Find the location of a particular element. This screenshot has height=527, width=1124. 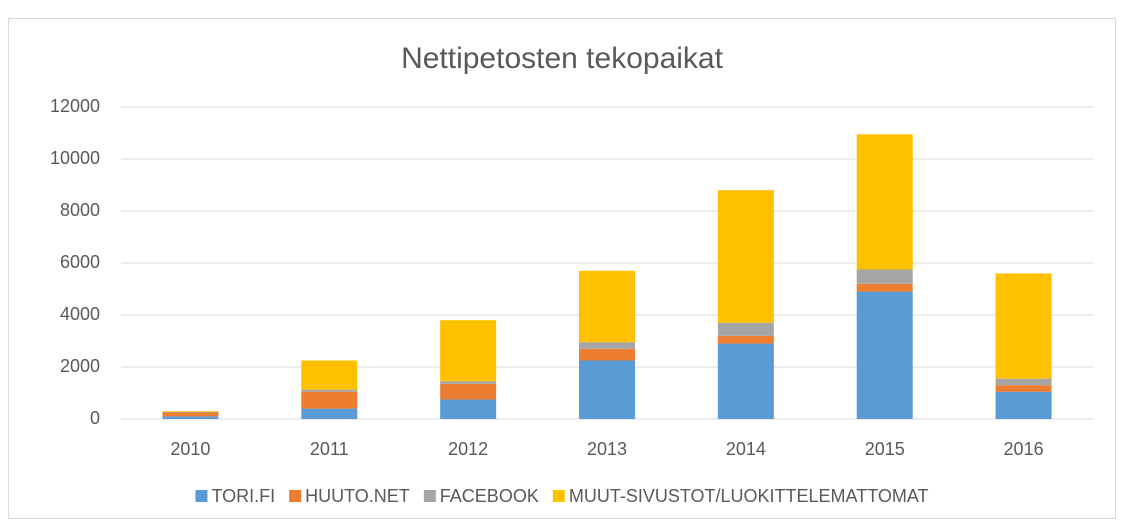

x-tick-label: 2014 is located at coordinates (746, 449).